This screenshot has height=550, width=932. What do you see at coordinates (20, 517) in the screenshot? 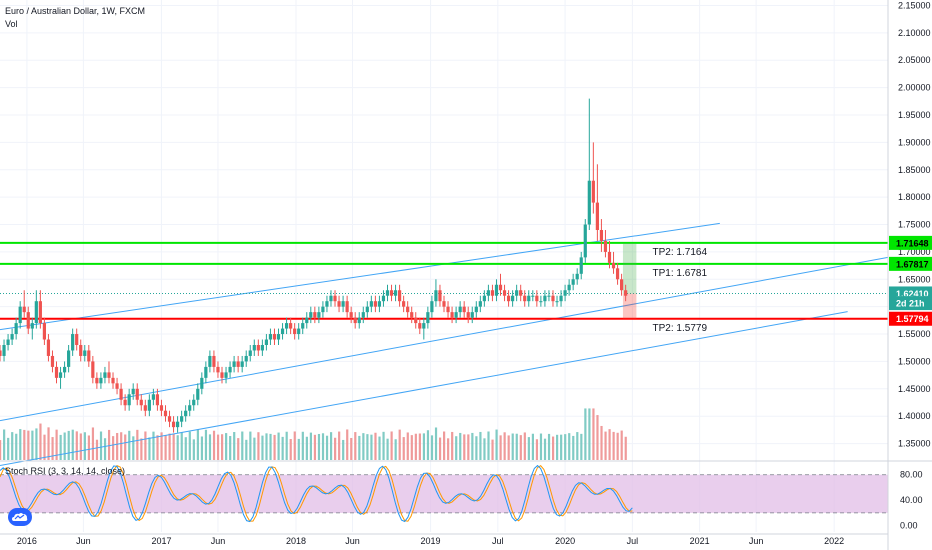
I see `tradingview-logo-icon` at bounding box center [20, 517].